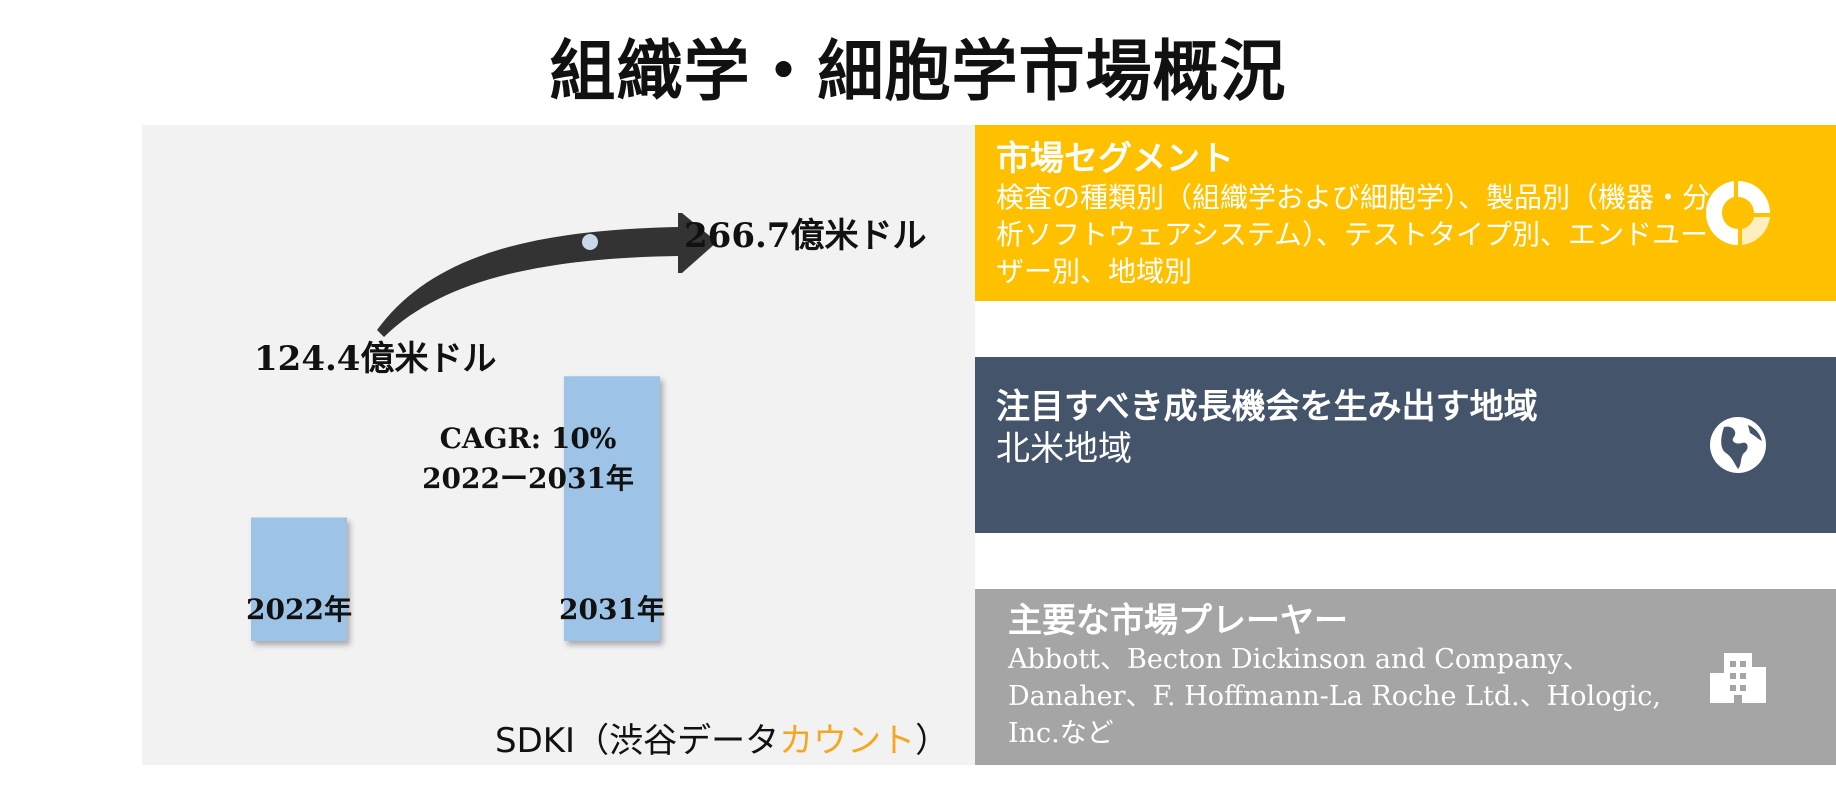  I want to click on page-title: 組織学・細胞学市場概況, so click(918, 71).